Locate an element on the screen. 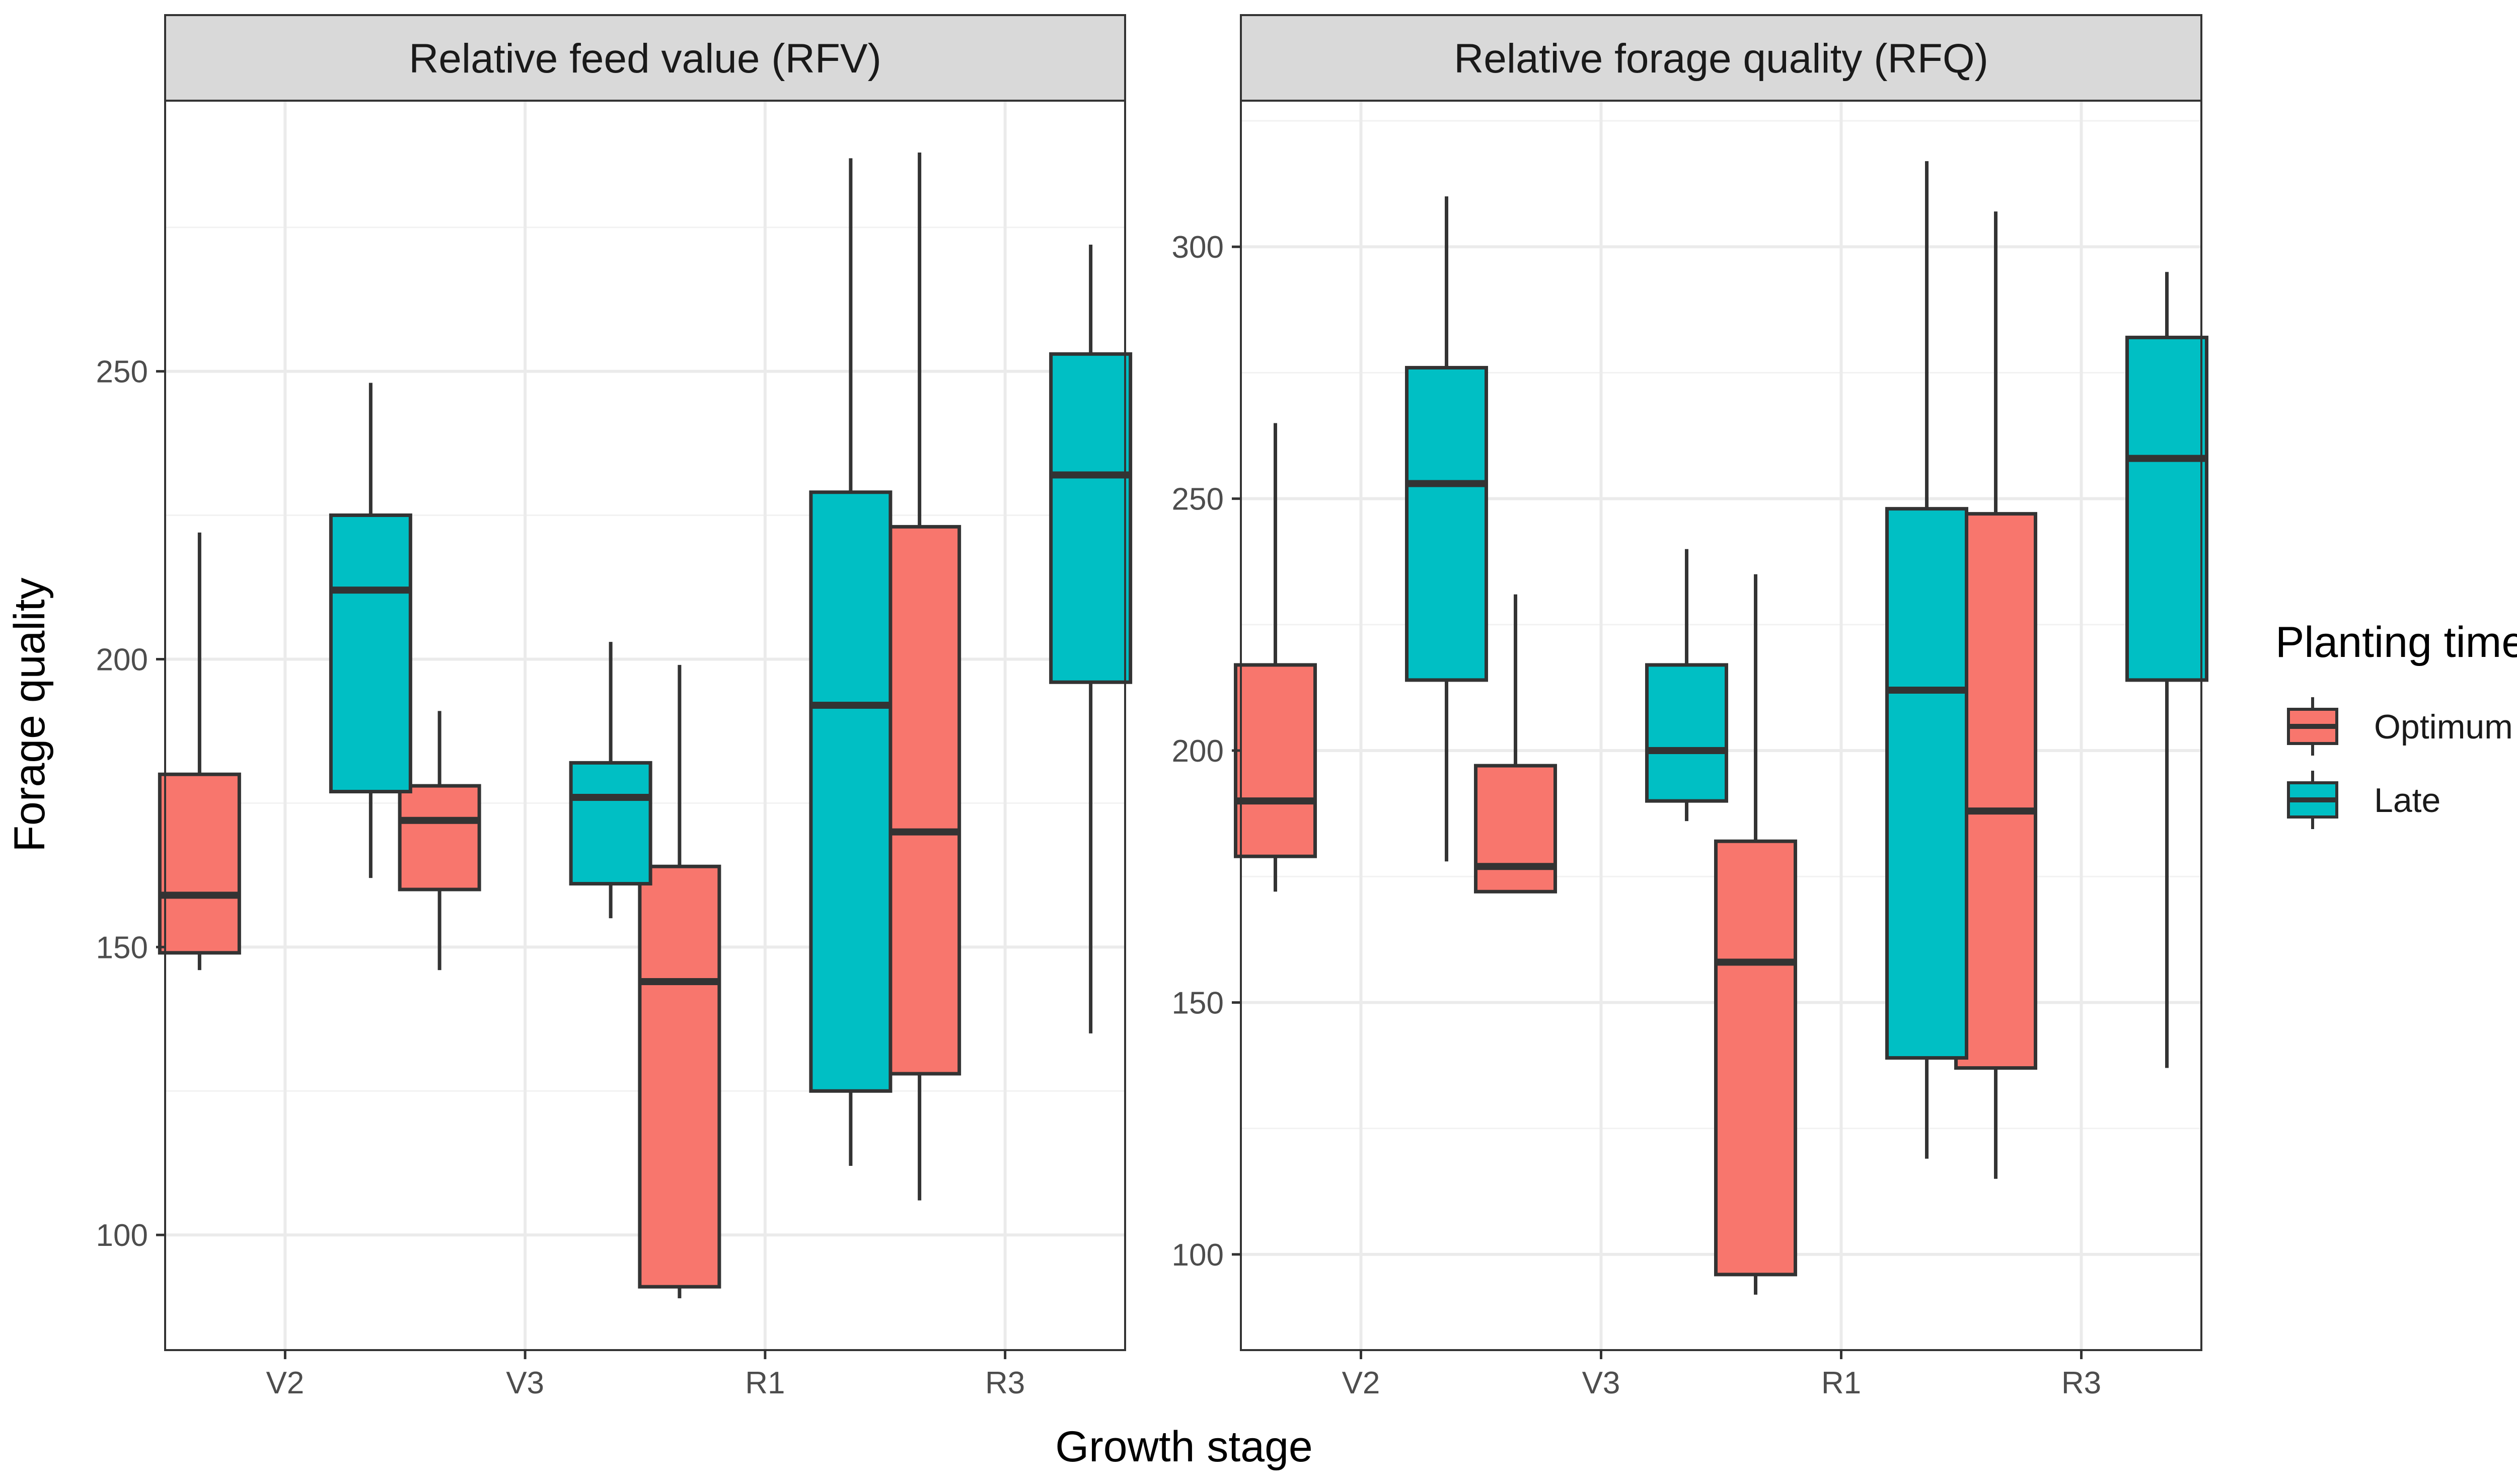 The width and height of the screenshot is (2517, 1484). panel-title: Relative feed value (RFV) is located at coordinates (645, 59).